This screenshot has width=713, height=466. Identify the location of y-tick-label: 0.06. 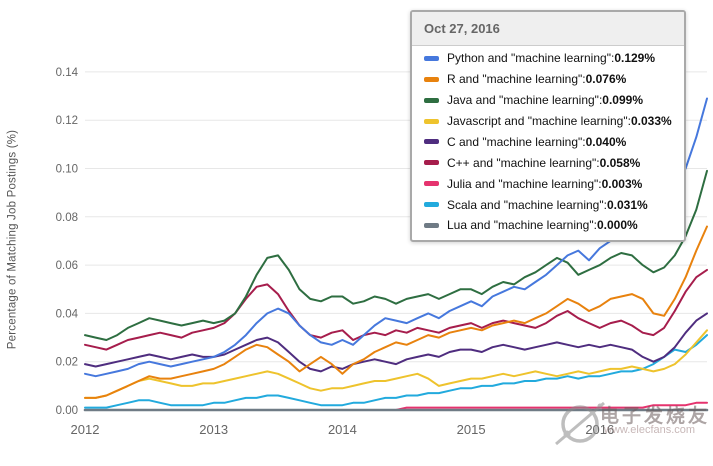
(67, 266).